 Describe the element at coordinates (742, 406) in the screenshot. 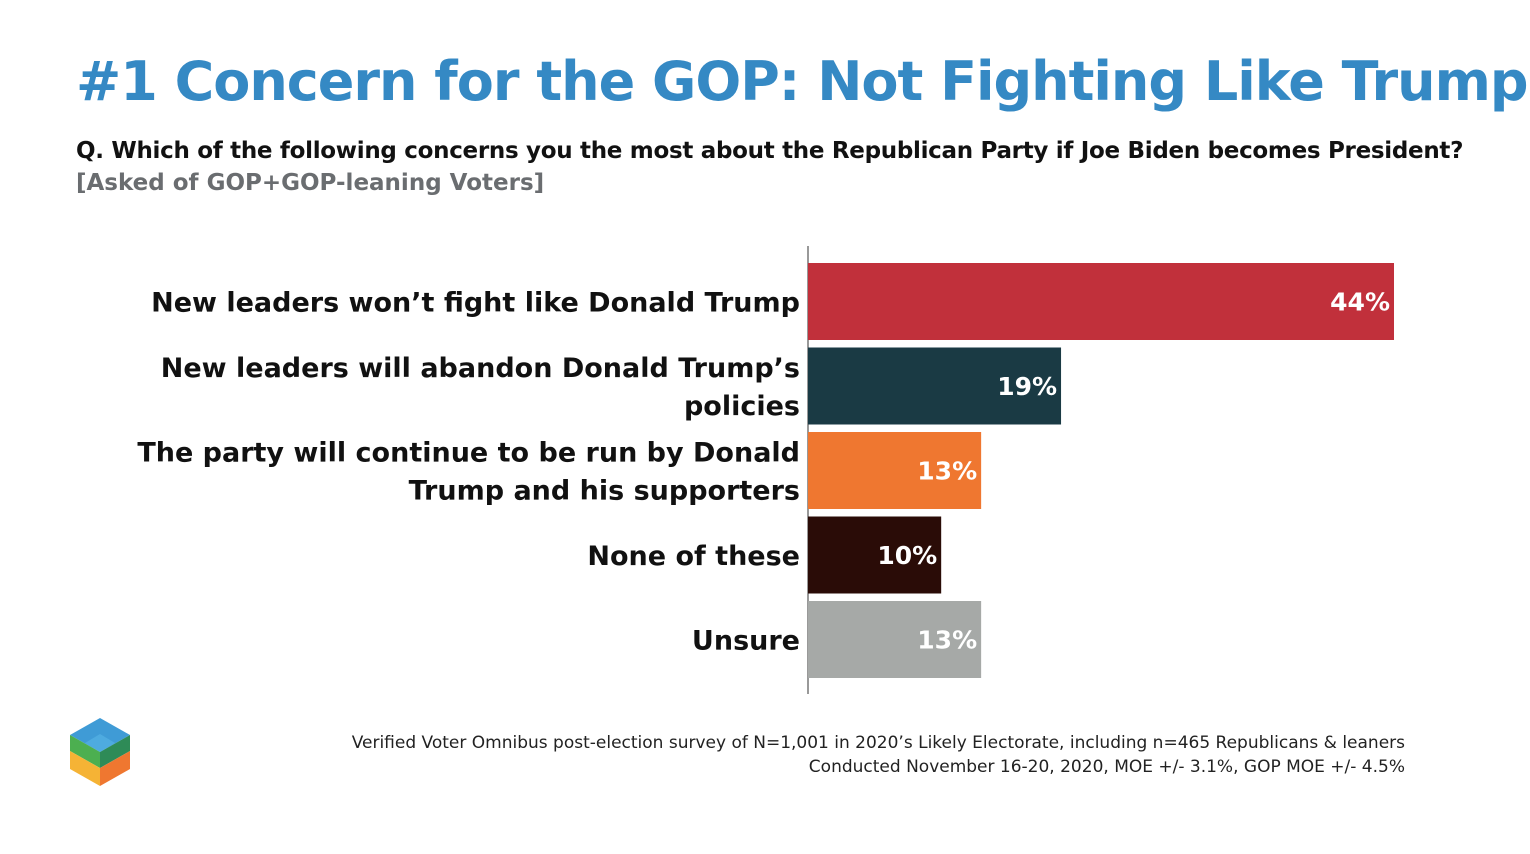

I see `category-label-2-line-2: policies` at that location.